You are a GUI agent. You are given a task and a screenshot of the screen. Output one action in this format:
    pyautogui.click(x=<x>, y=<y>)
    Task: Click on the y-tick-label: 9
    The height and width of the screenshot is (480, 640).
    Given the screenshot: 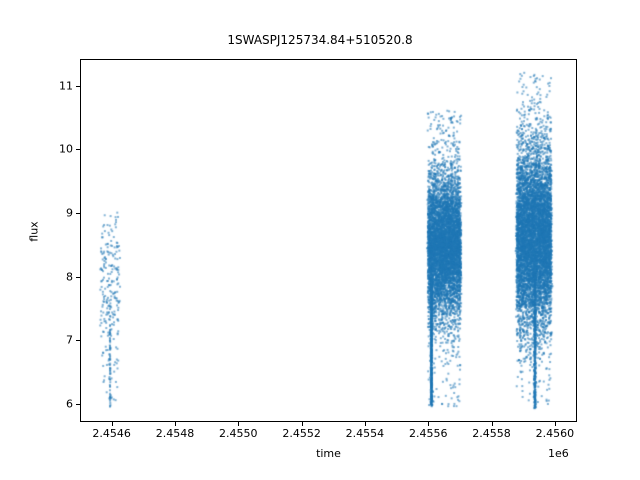 What is the action you would take?
    pyautogui.click(x=69, y=213)
    